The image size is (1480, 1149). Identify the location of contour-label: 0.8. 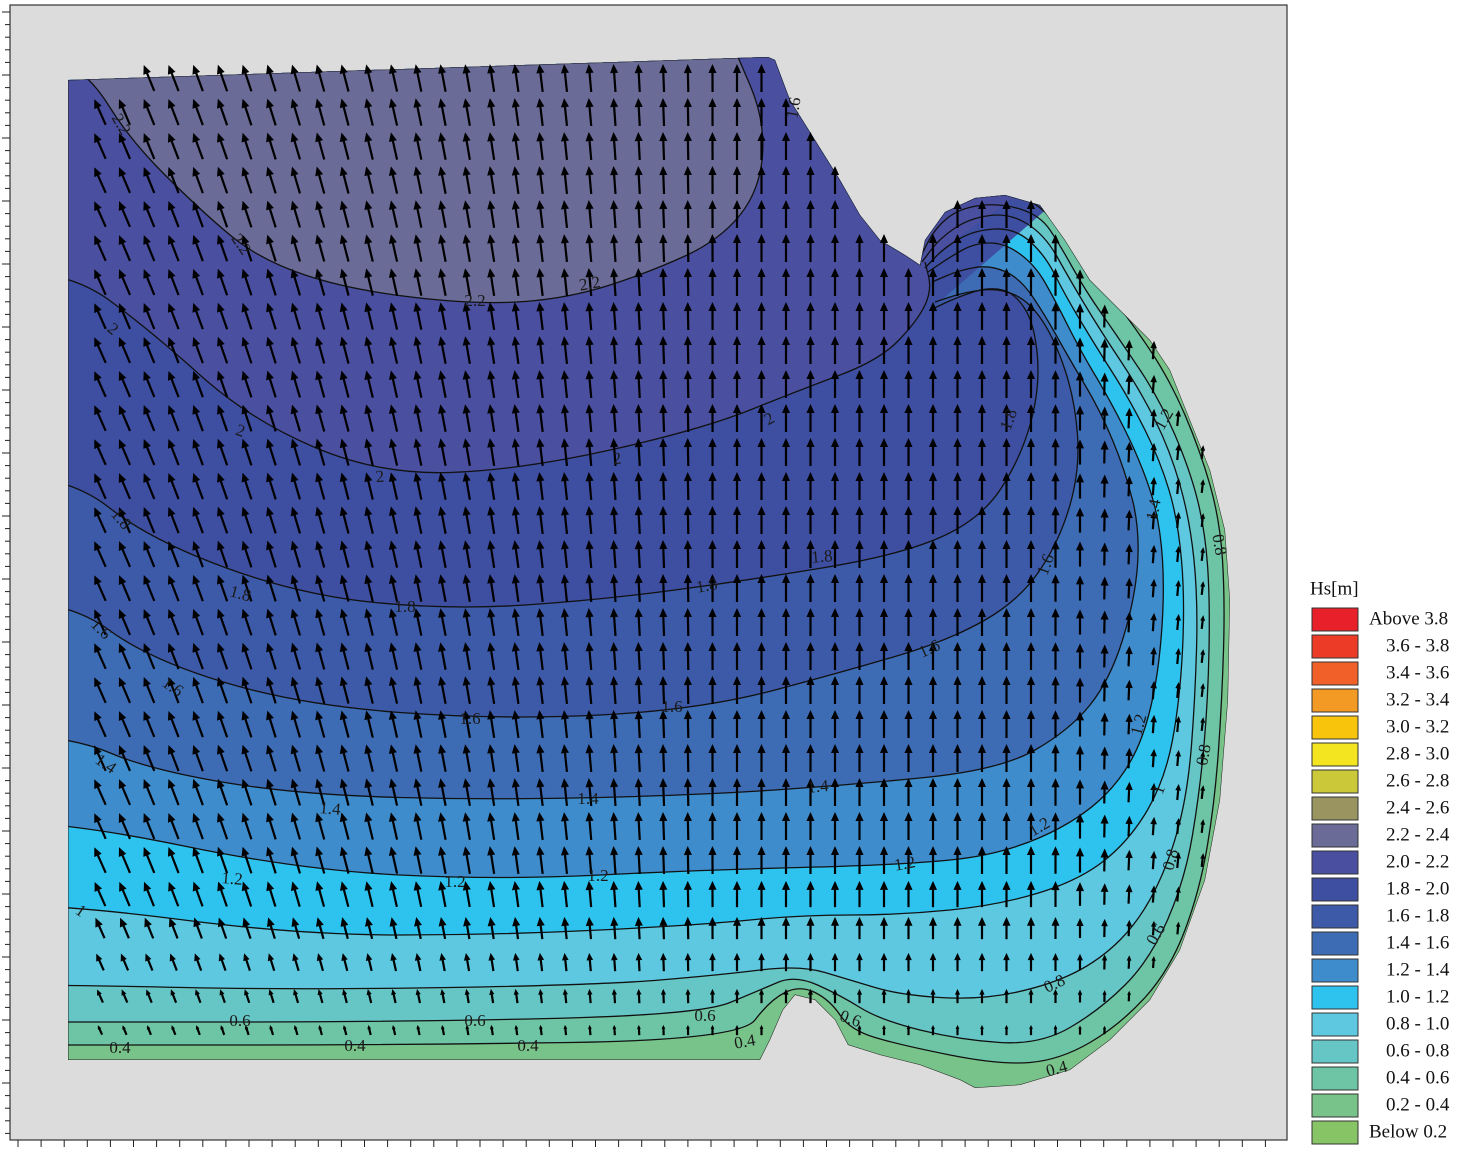
(1171, 859).